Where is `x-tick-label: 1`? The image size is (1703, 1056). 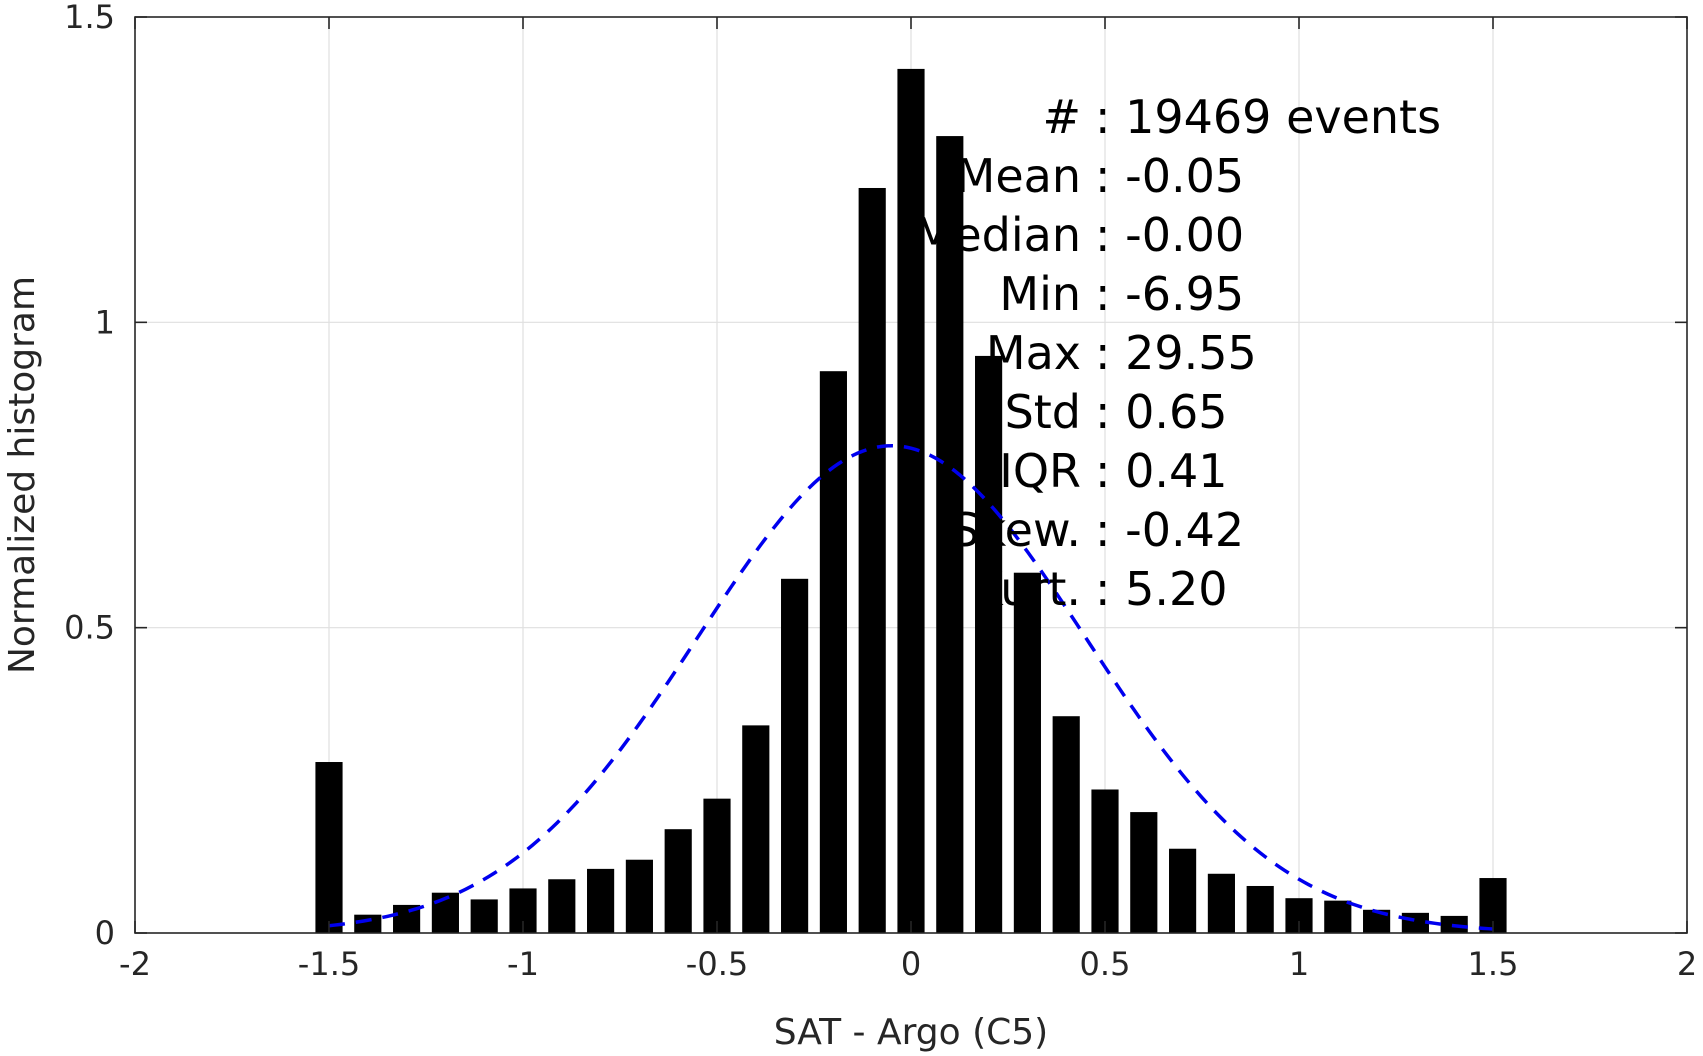
x-tick-label: 1 is located at coordinates (1299, 964).